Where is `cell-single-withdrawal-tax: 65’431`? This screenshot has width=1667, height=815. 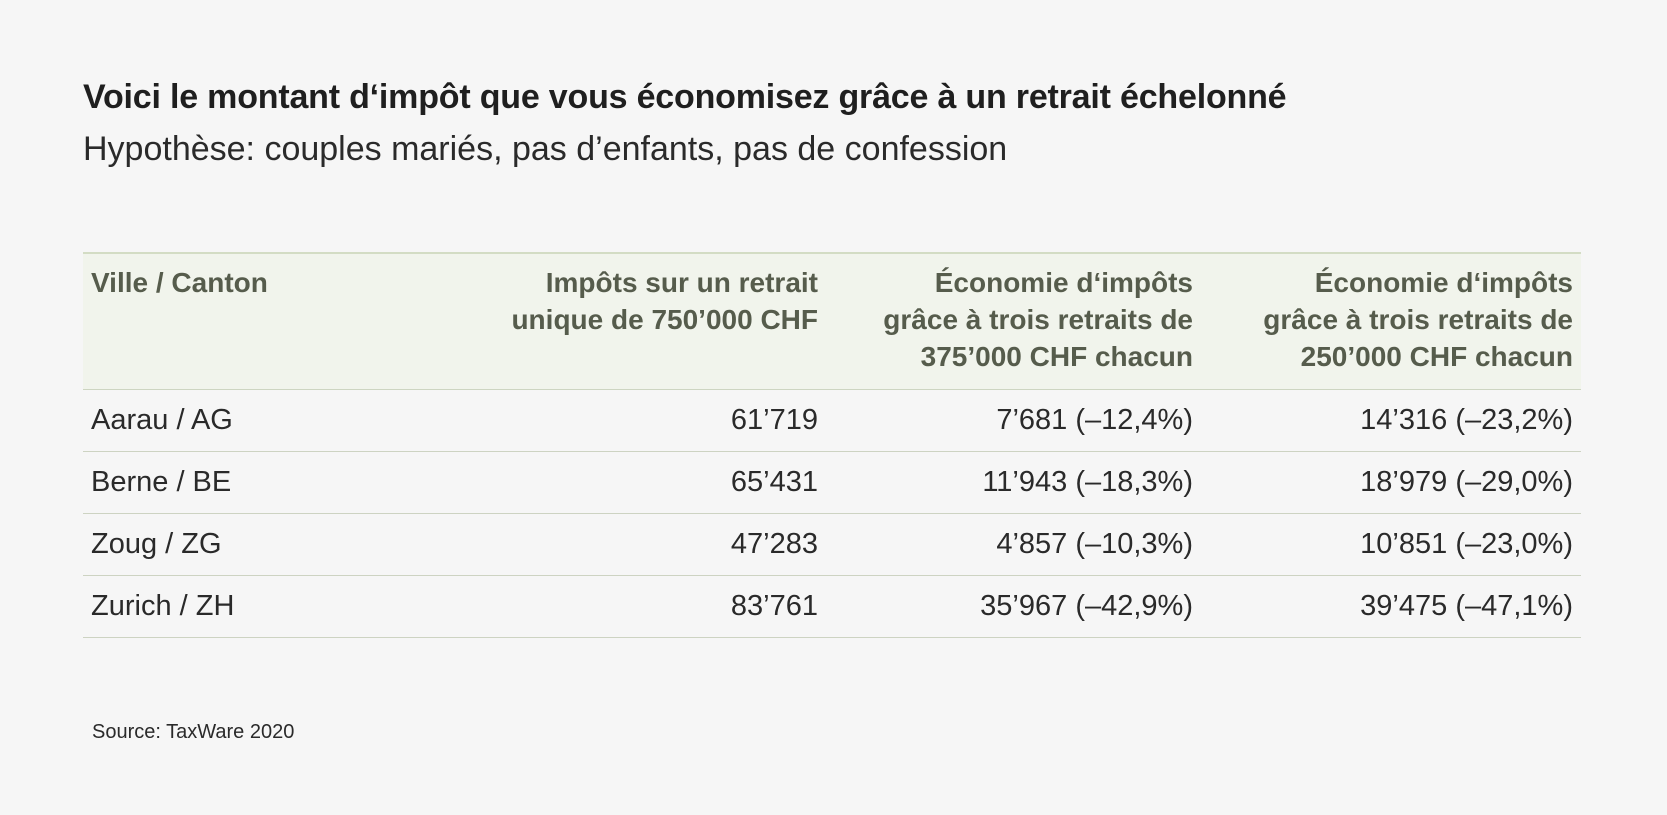
cell-single-withdrawal-tax: 65’431 is located at coordinates (774, 482).